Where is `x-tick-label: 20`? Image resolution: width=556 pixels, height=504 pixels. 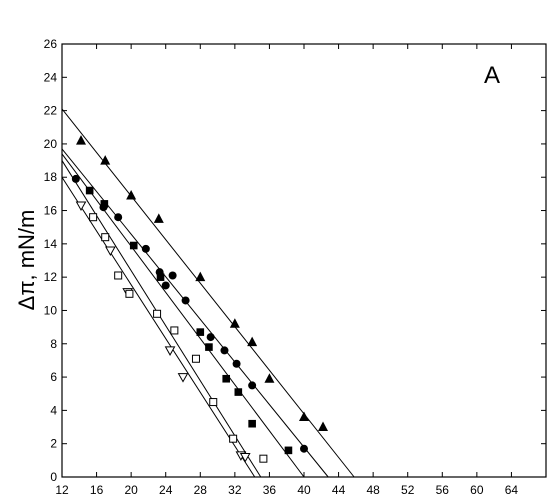
x-tick-label: 20 is located at coordinates (131, 490).